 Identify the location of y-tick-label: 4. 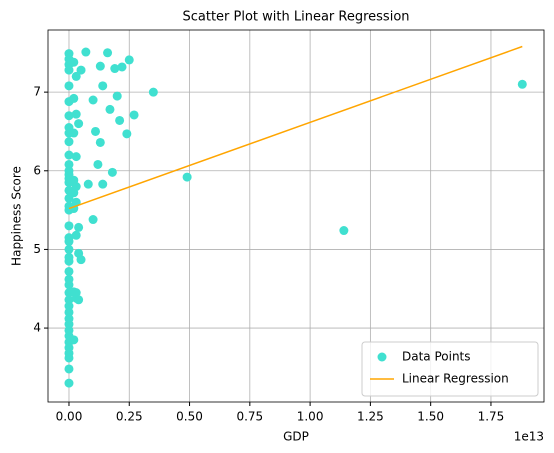
(37, 328).